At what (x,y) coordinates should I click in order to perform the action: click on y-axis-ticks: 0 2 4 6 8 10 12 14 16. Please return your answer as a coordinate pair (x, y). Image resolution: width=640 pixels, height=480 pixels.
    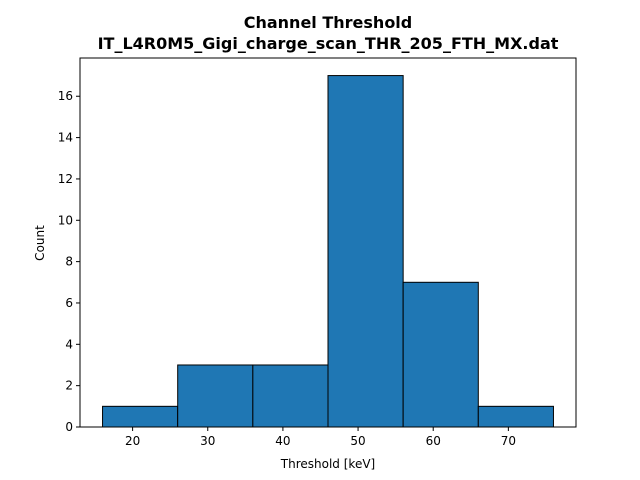
    Looking at the image, I should click on (69, 261).